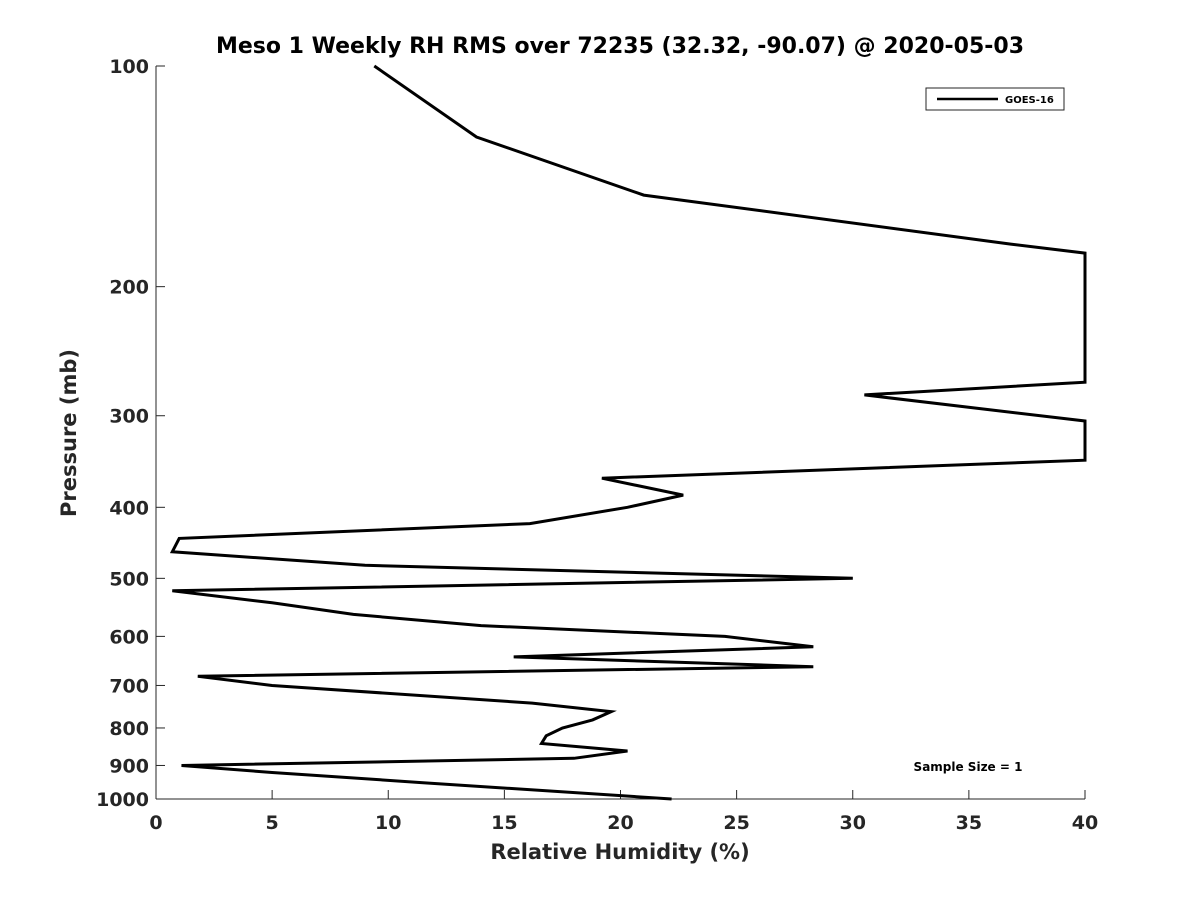 The width and height of the screenshot is (1200, 900). Describe the element at coordinates (129, 579) in the screenshot. I see `y-tick-label: 500` at that location.